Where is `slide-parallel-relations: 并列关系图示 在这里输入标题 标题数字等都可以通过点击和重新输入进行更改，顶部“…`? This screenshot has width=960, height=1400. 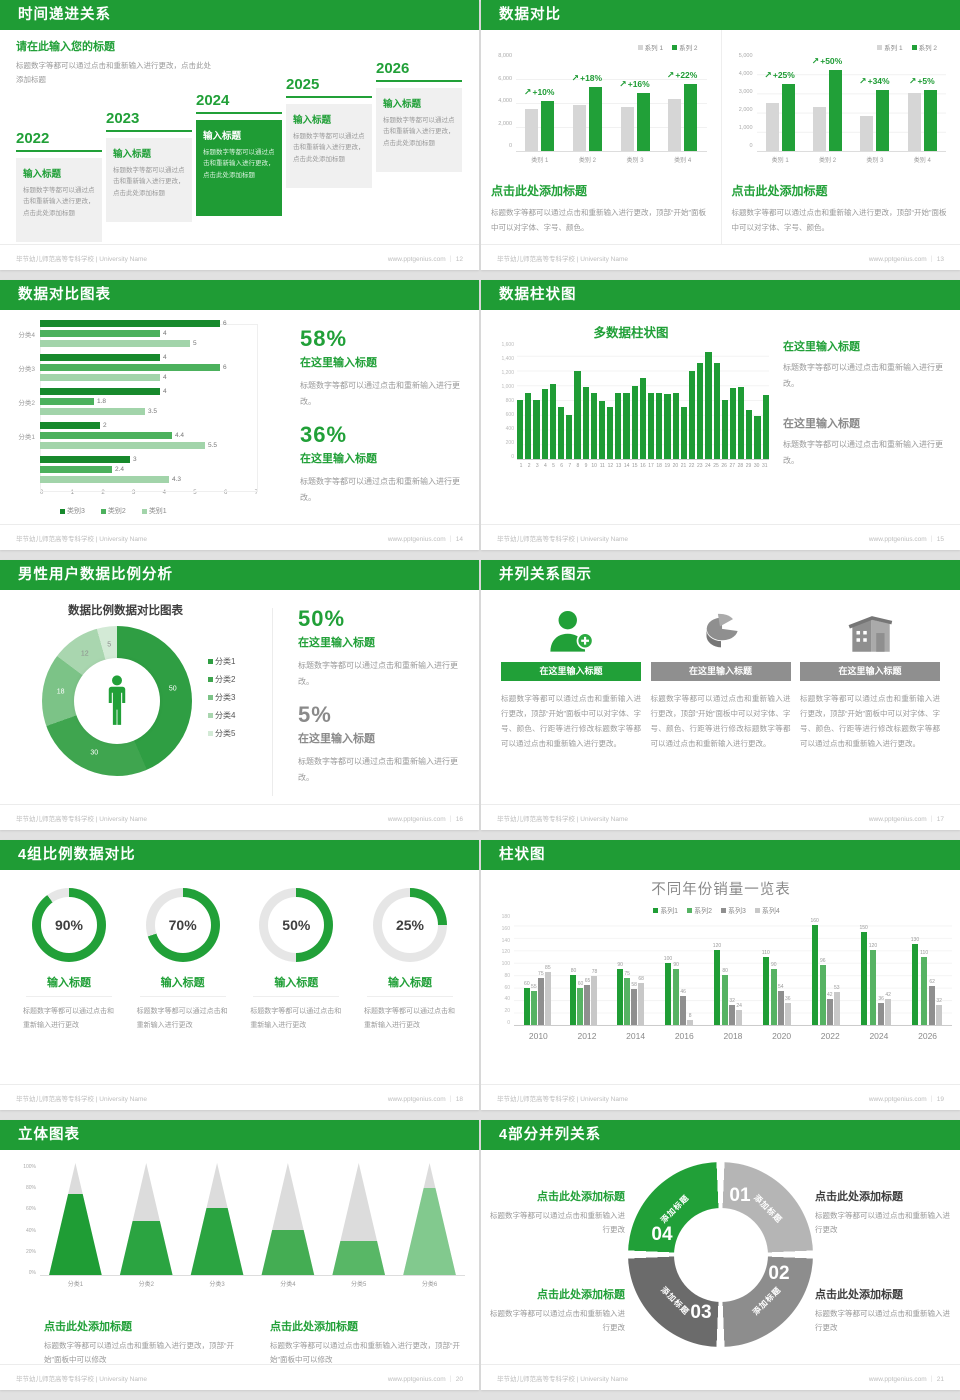 slide-parallel-relations: 并列关系图示 在这里输入标题 标题数字等都可以通过点击和重新输入进行更改，顶部“… is located at coordinates (720, 695).